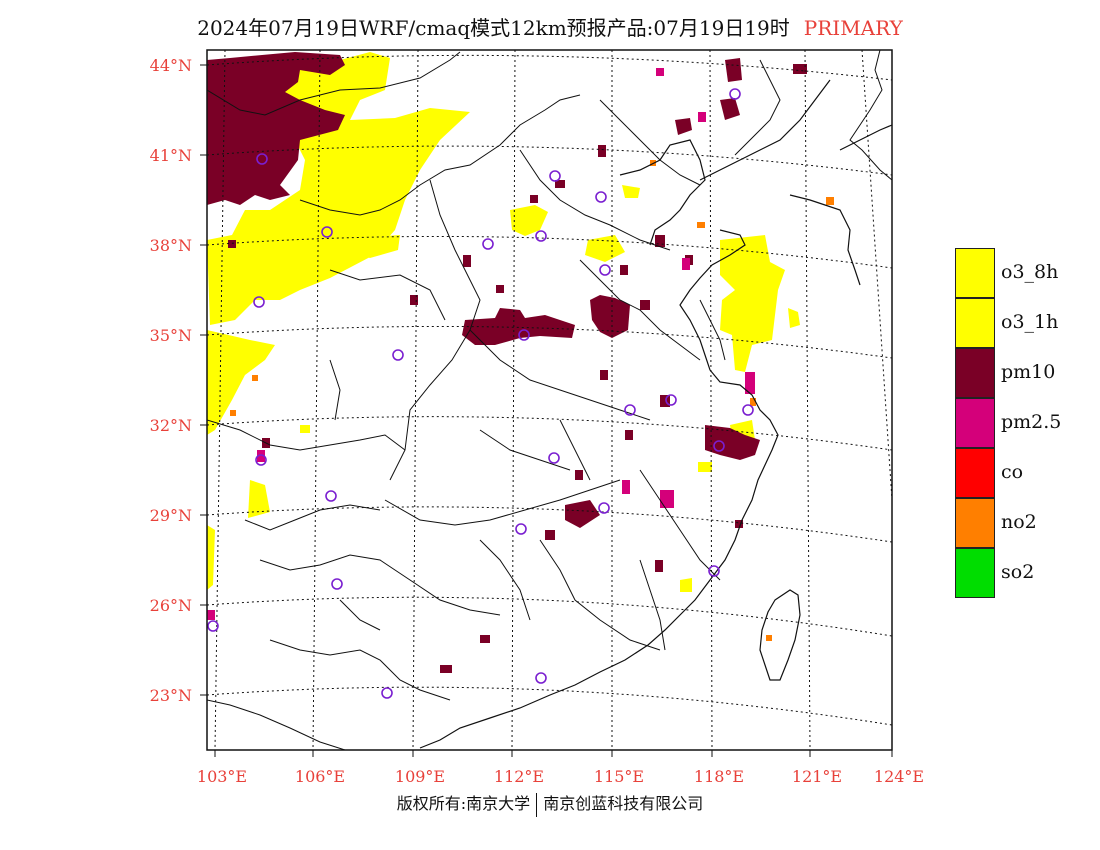 The width and height of the screenshot is (1100, 850). I want to click on lat-label-35: 35°N, so click(171, 335).